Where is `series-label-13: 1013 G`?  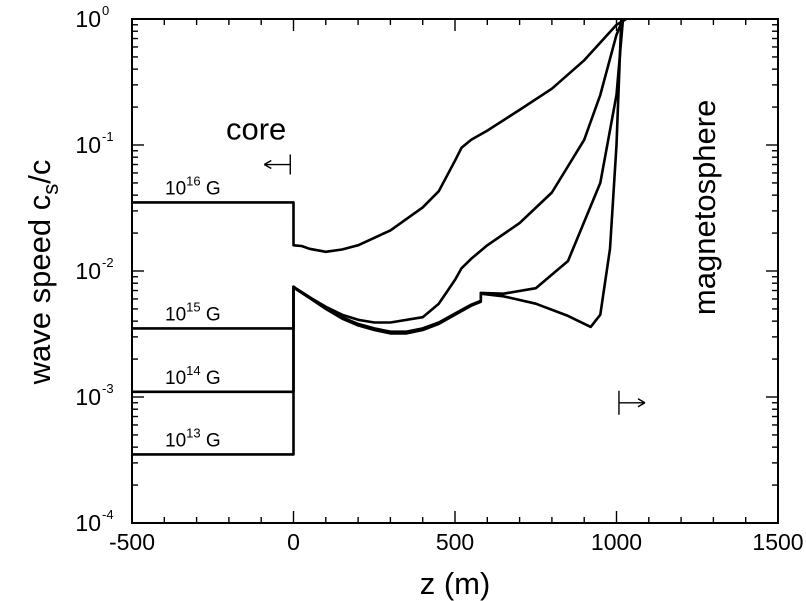
series-label-13: 1013 G is located at coordinates (193, 438).